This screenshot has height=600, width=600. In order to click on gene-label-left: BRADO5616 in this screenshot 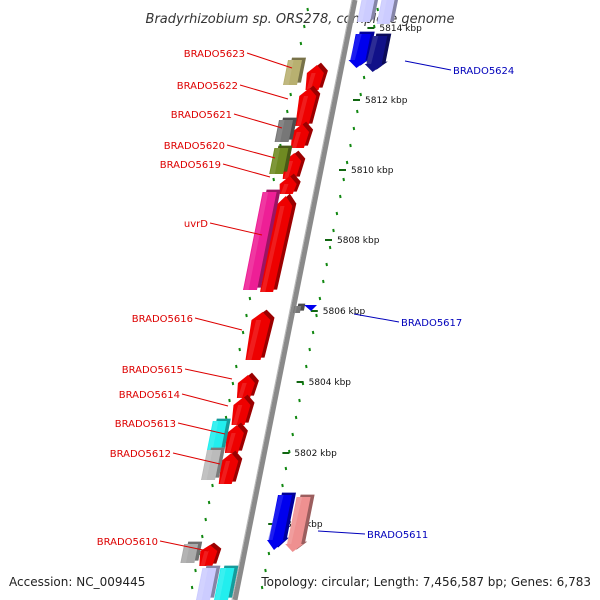, I will do `click(162, 319)`.